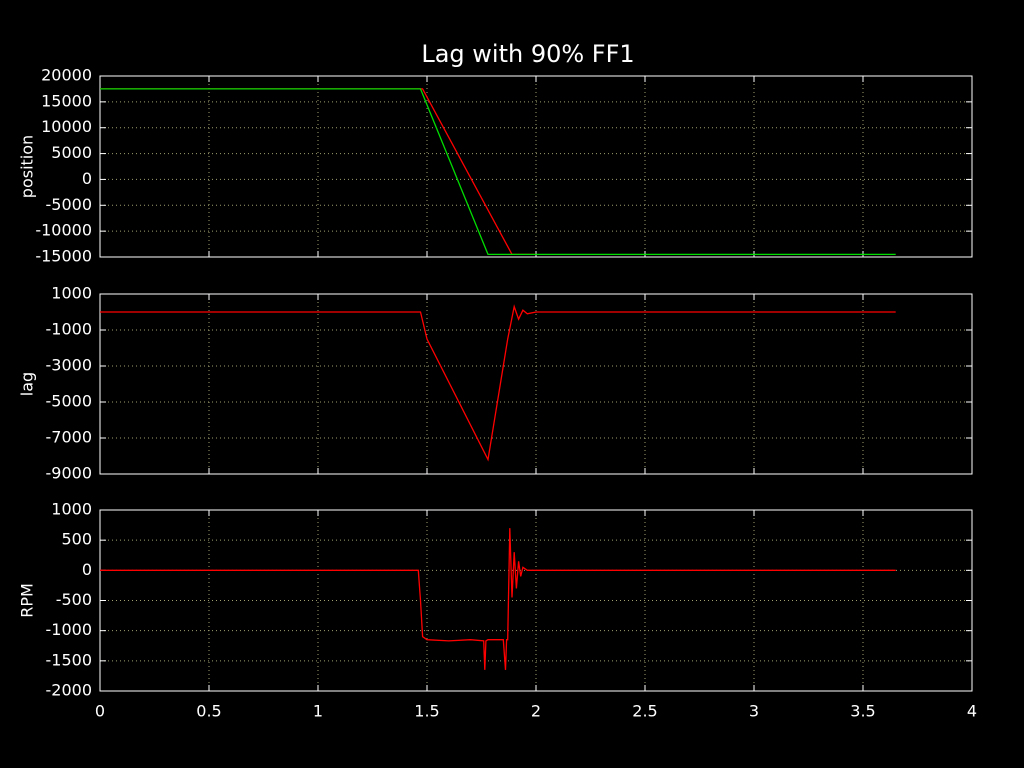  I want to click on y-tick-label: 15000, so click(66, 100).